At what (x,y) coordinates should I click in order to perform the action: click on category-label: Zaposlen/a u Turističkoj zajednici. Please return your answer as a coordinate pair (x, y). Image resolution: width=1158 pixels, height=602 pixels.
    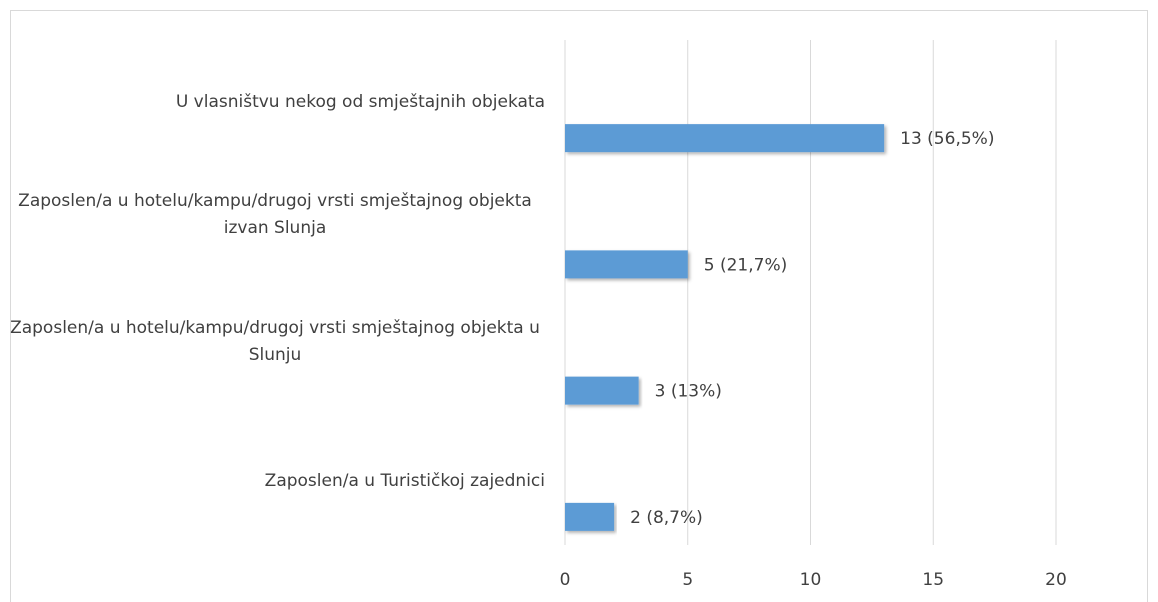
    Looking at the image, I should click on (404, 480).